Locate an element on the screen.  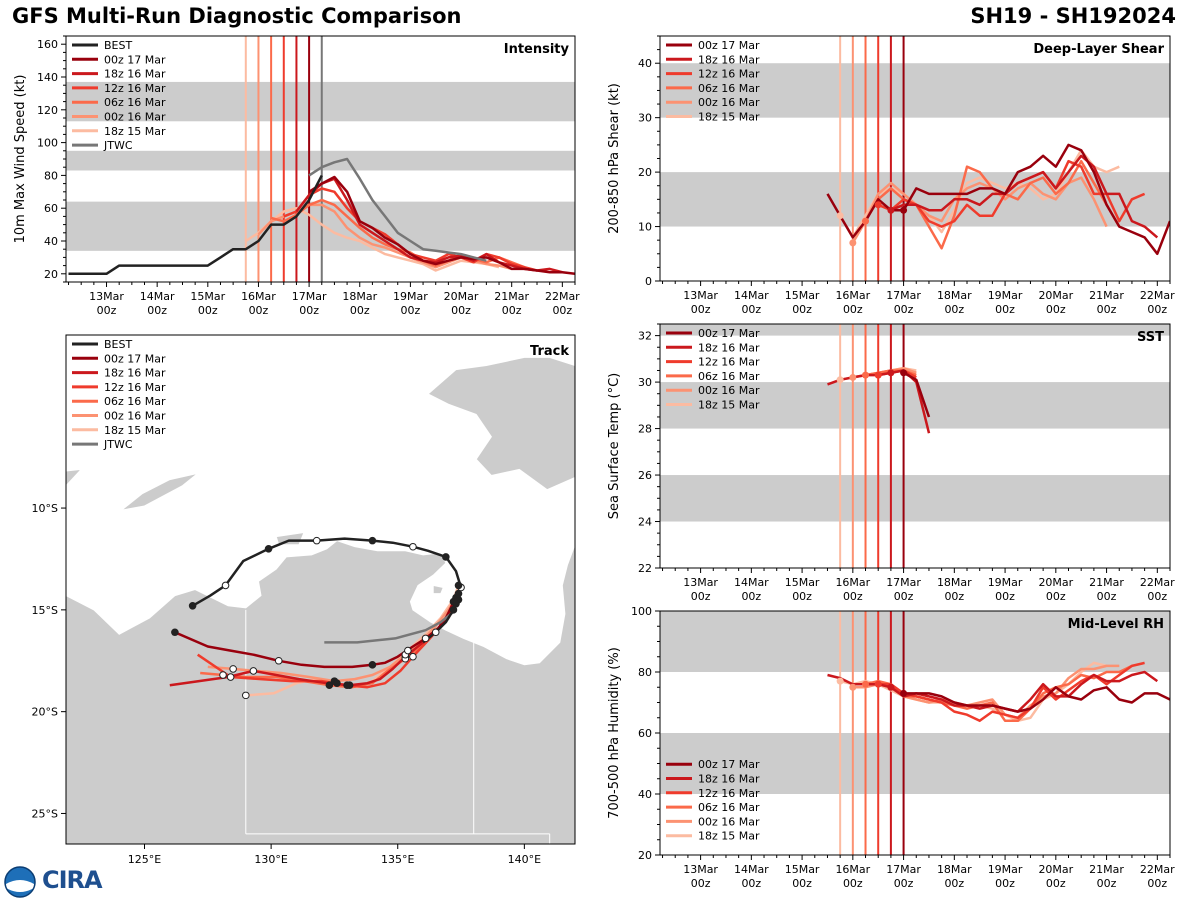
panel-title: Deep-Layer Shear is located at coordinates (1098, 49).